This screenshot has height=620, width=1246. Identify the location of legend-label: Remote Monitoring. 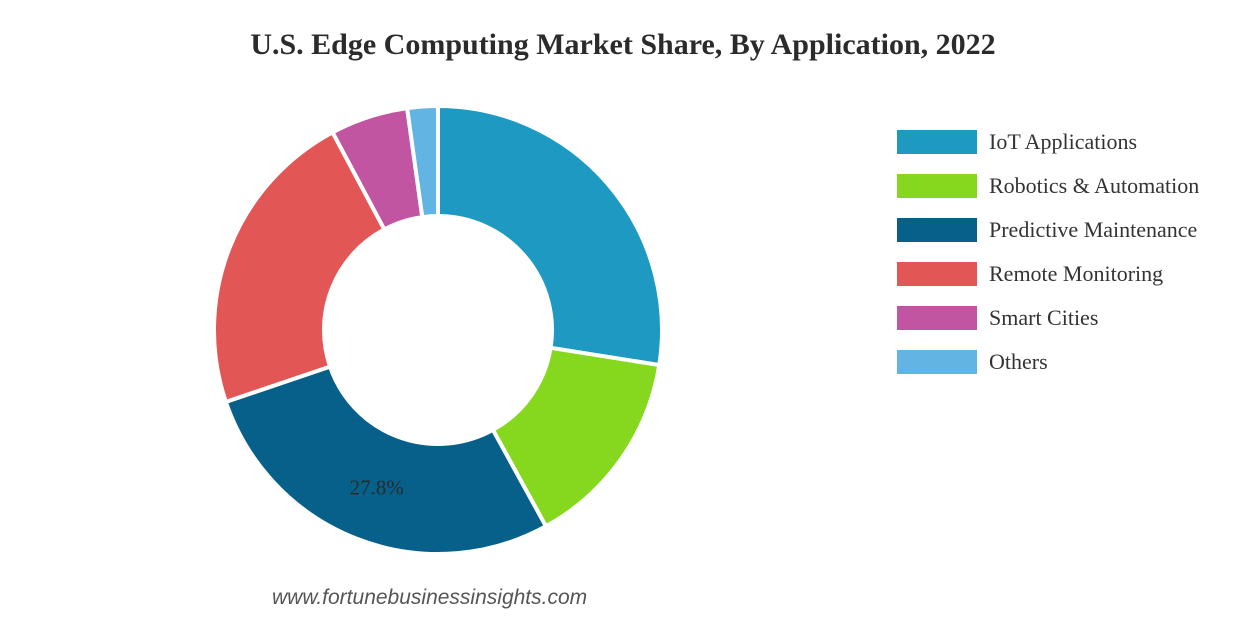
(1076, 273).